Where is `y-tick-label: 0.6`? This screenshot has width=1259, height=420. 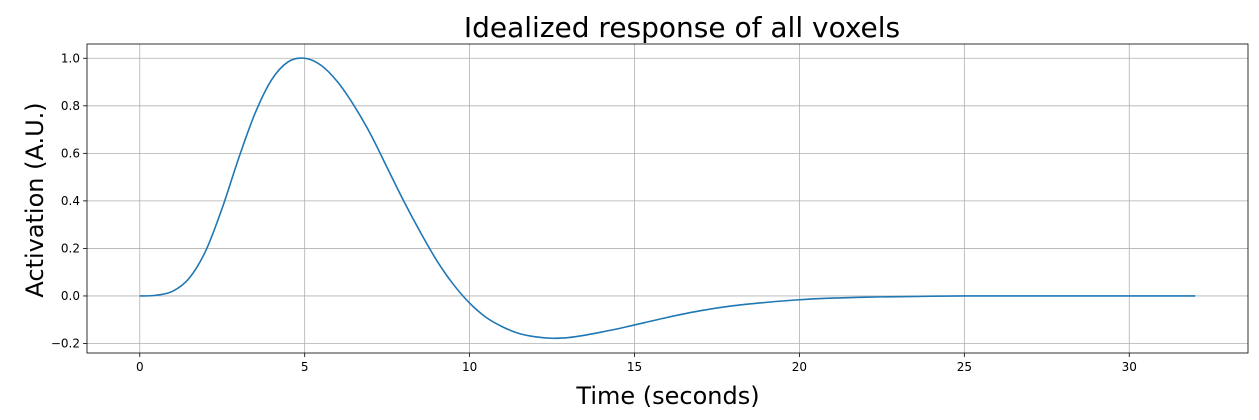 y-tick-label: 0.6 is located at coordinates (70, 153).